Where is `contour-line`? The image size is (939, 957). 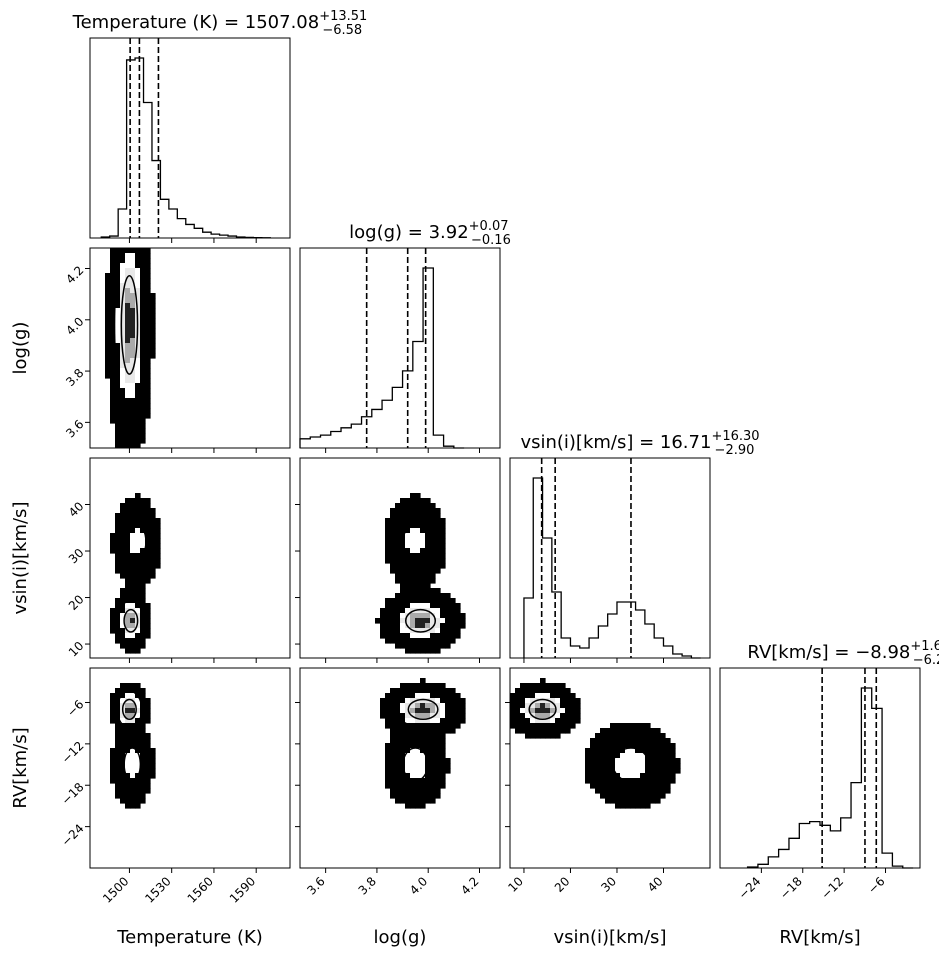
contour-line is located at coordinates (415, 542).